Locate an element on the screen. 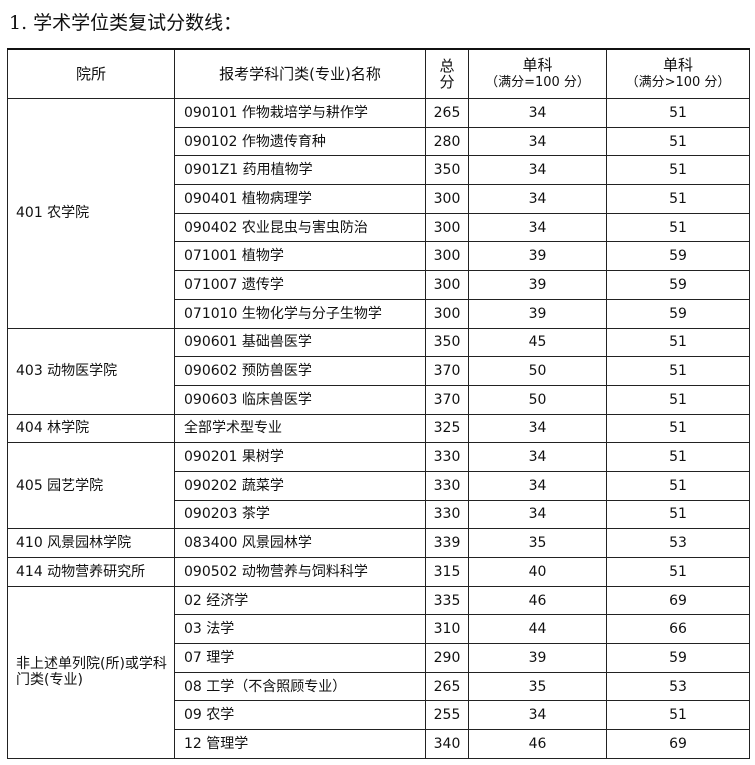  total-score-cell: 290 is located at coordinates (447, 658).